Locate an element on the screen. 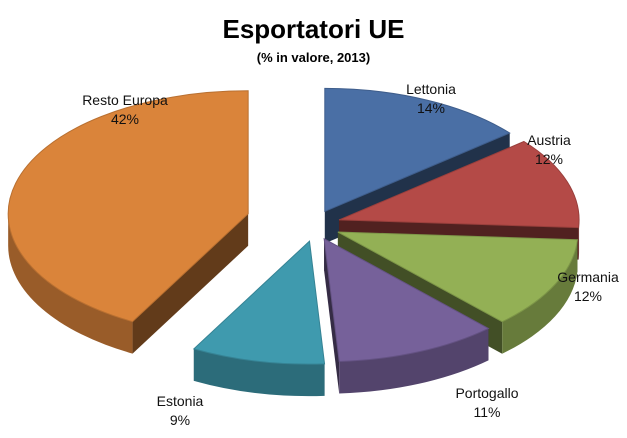 The image size is (627, 438). label-austria: Austria 12% is located at coordinates (549, 150).